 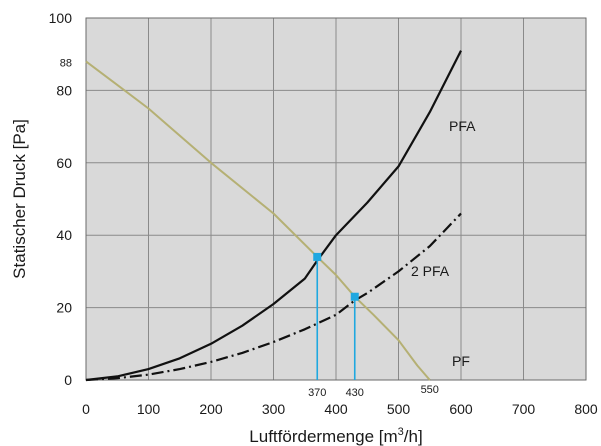 I want to click on x-tick-label: 600, so click(x=461, y=409).